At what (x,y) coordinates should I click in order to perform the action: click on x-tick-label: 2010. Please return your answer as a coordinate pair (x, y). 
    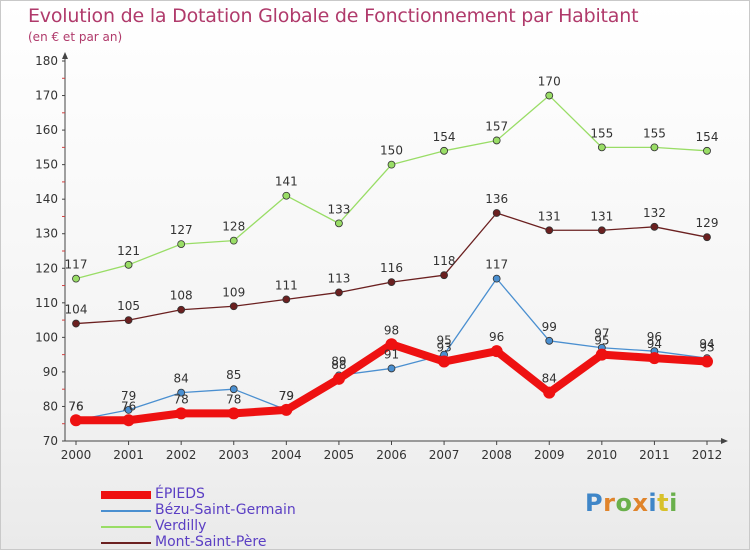
    Looking at the image, I should click on (602, 455).